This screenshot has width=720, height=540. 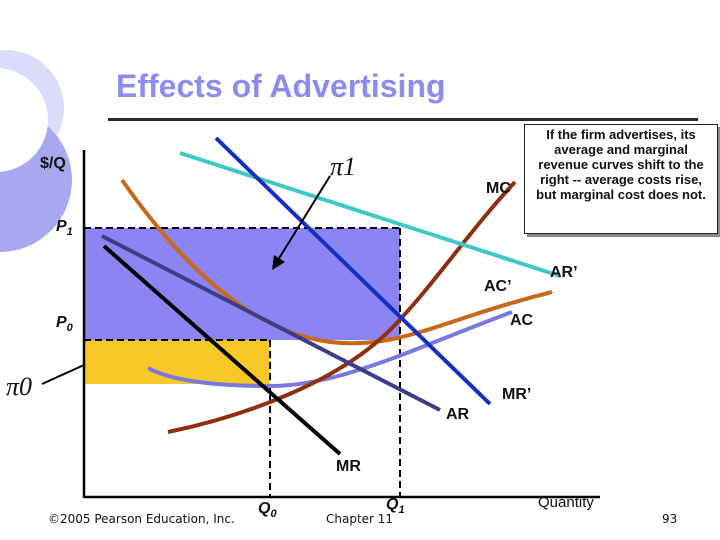 I want to click on x-axis-label: Quantity, so click(x=566, y=502).